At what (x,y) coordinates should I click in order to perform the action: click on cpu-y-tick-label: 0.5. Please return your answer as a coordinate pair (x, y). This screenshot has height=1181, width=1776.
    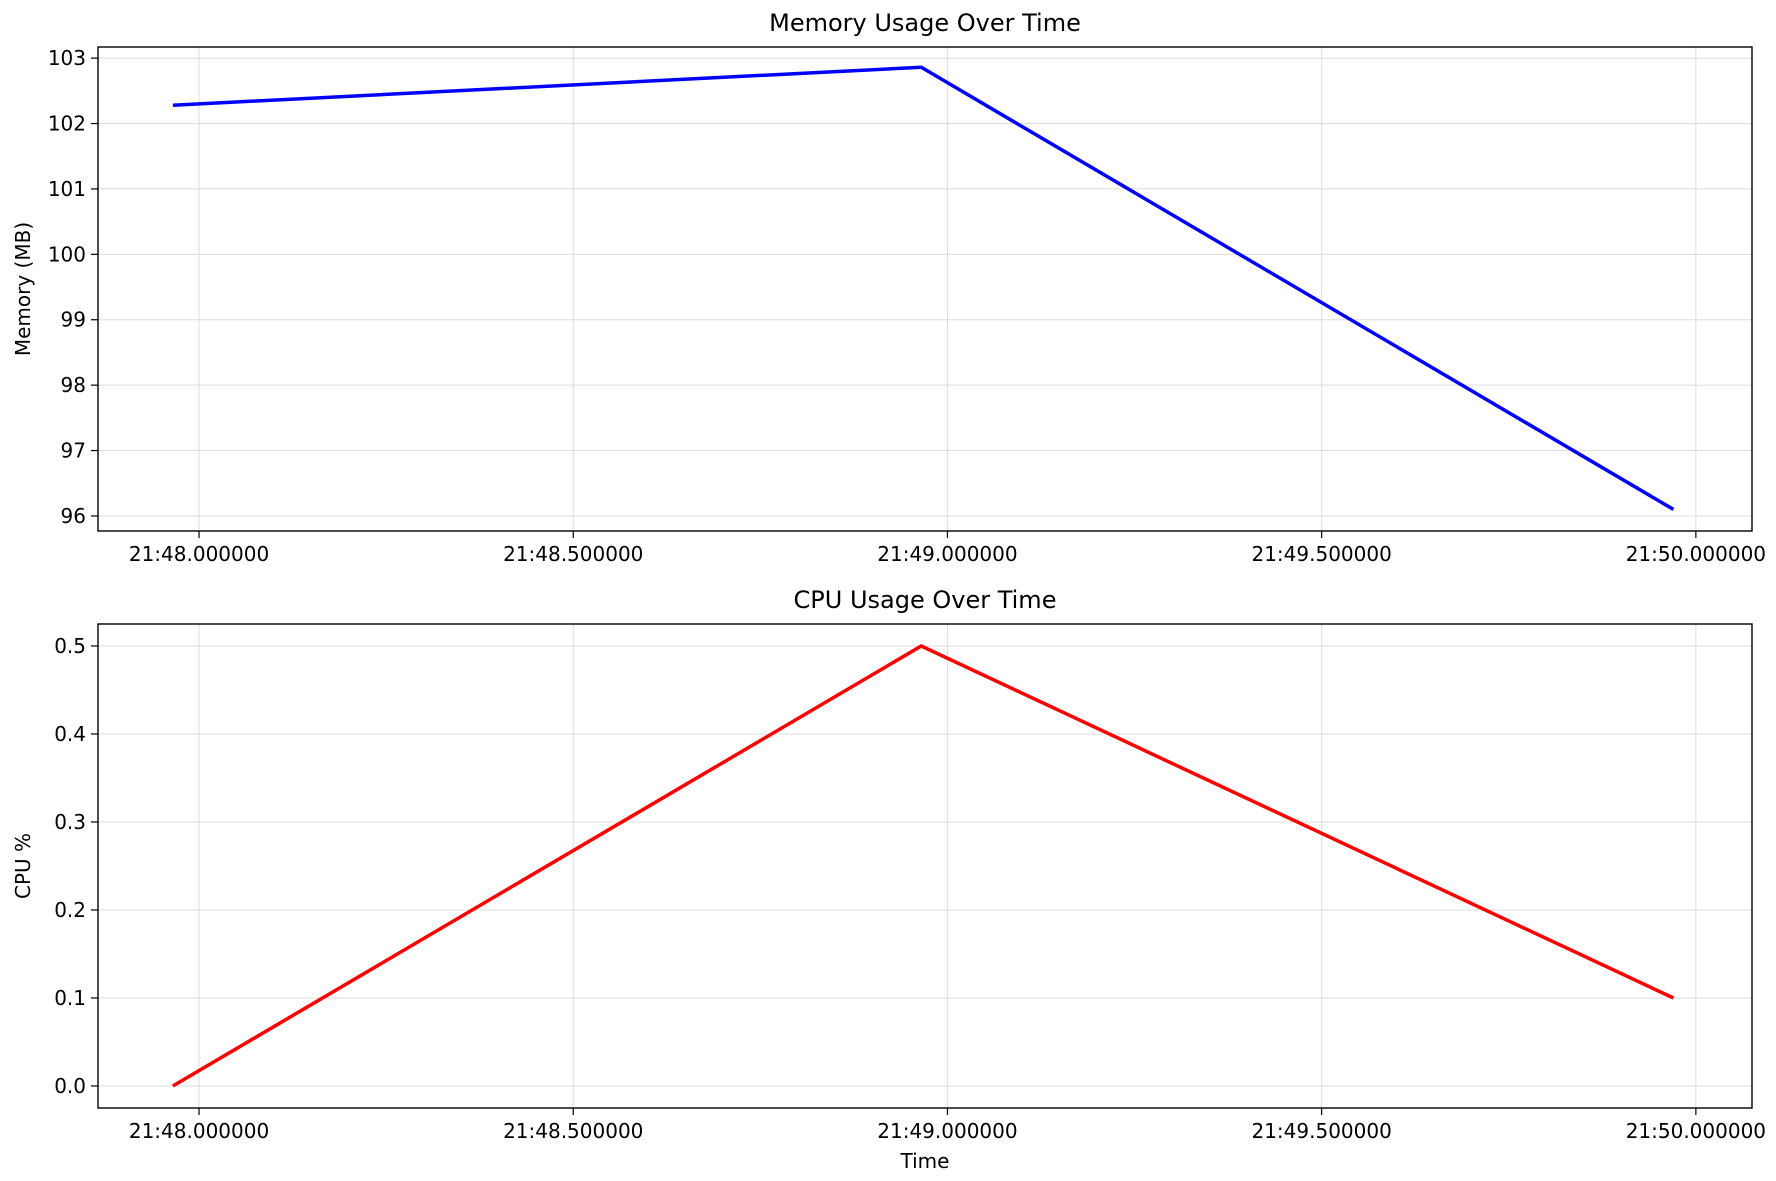
    Looking at the image, I should click on (70, 646).